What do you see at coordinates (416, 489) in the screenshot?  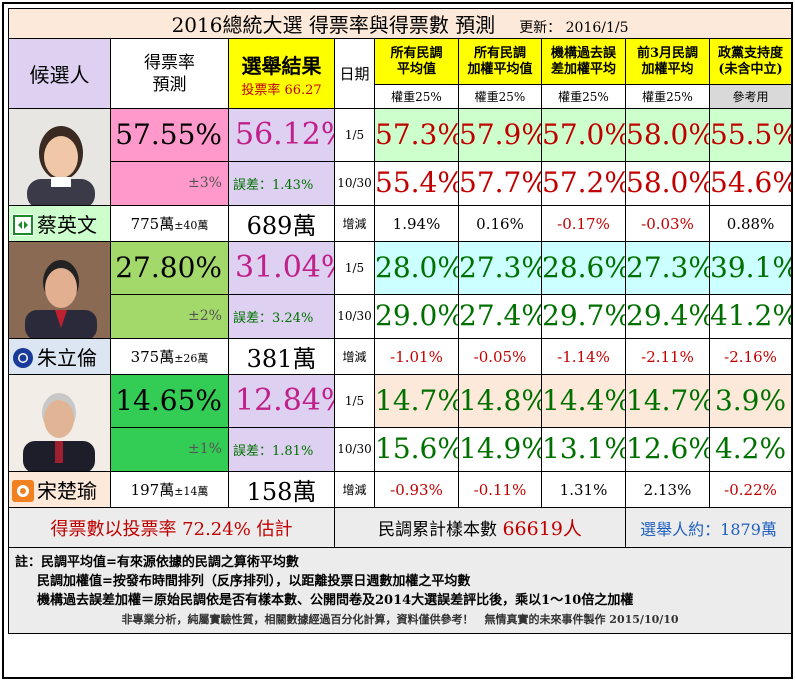 I see `change-value: -0.93%` at bounding box center [416, 489].